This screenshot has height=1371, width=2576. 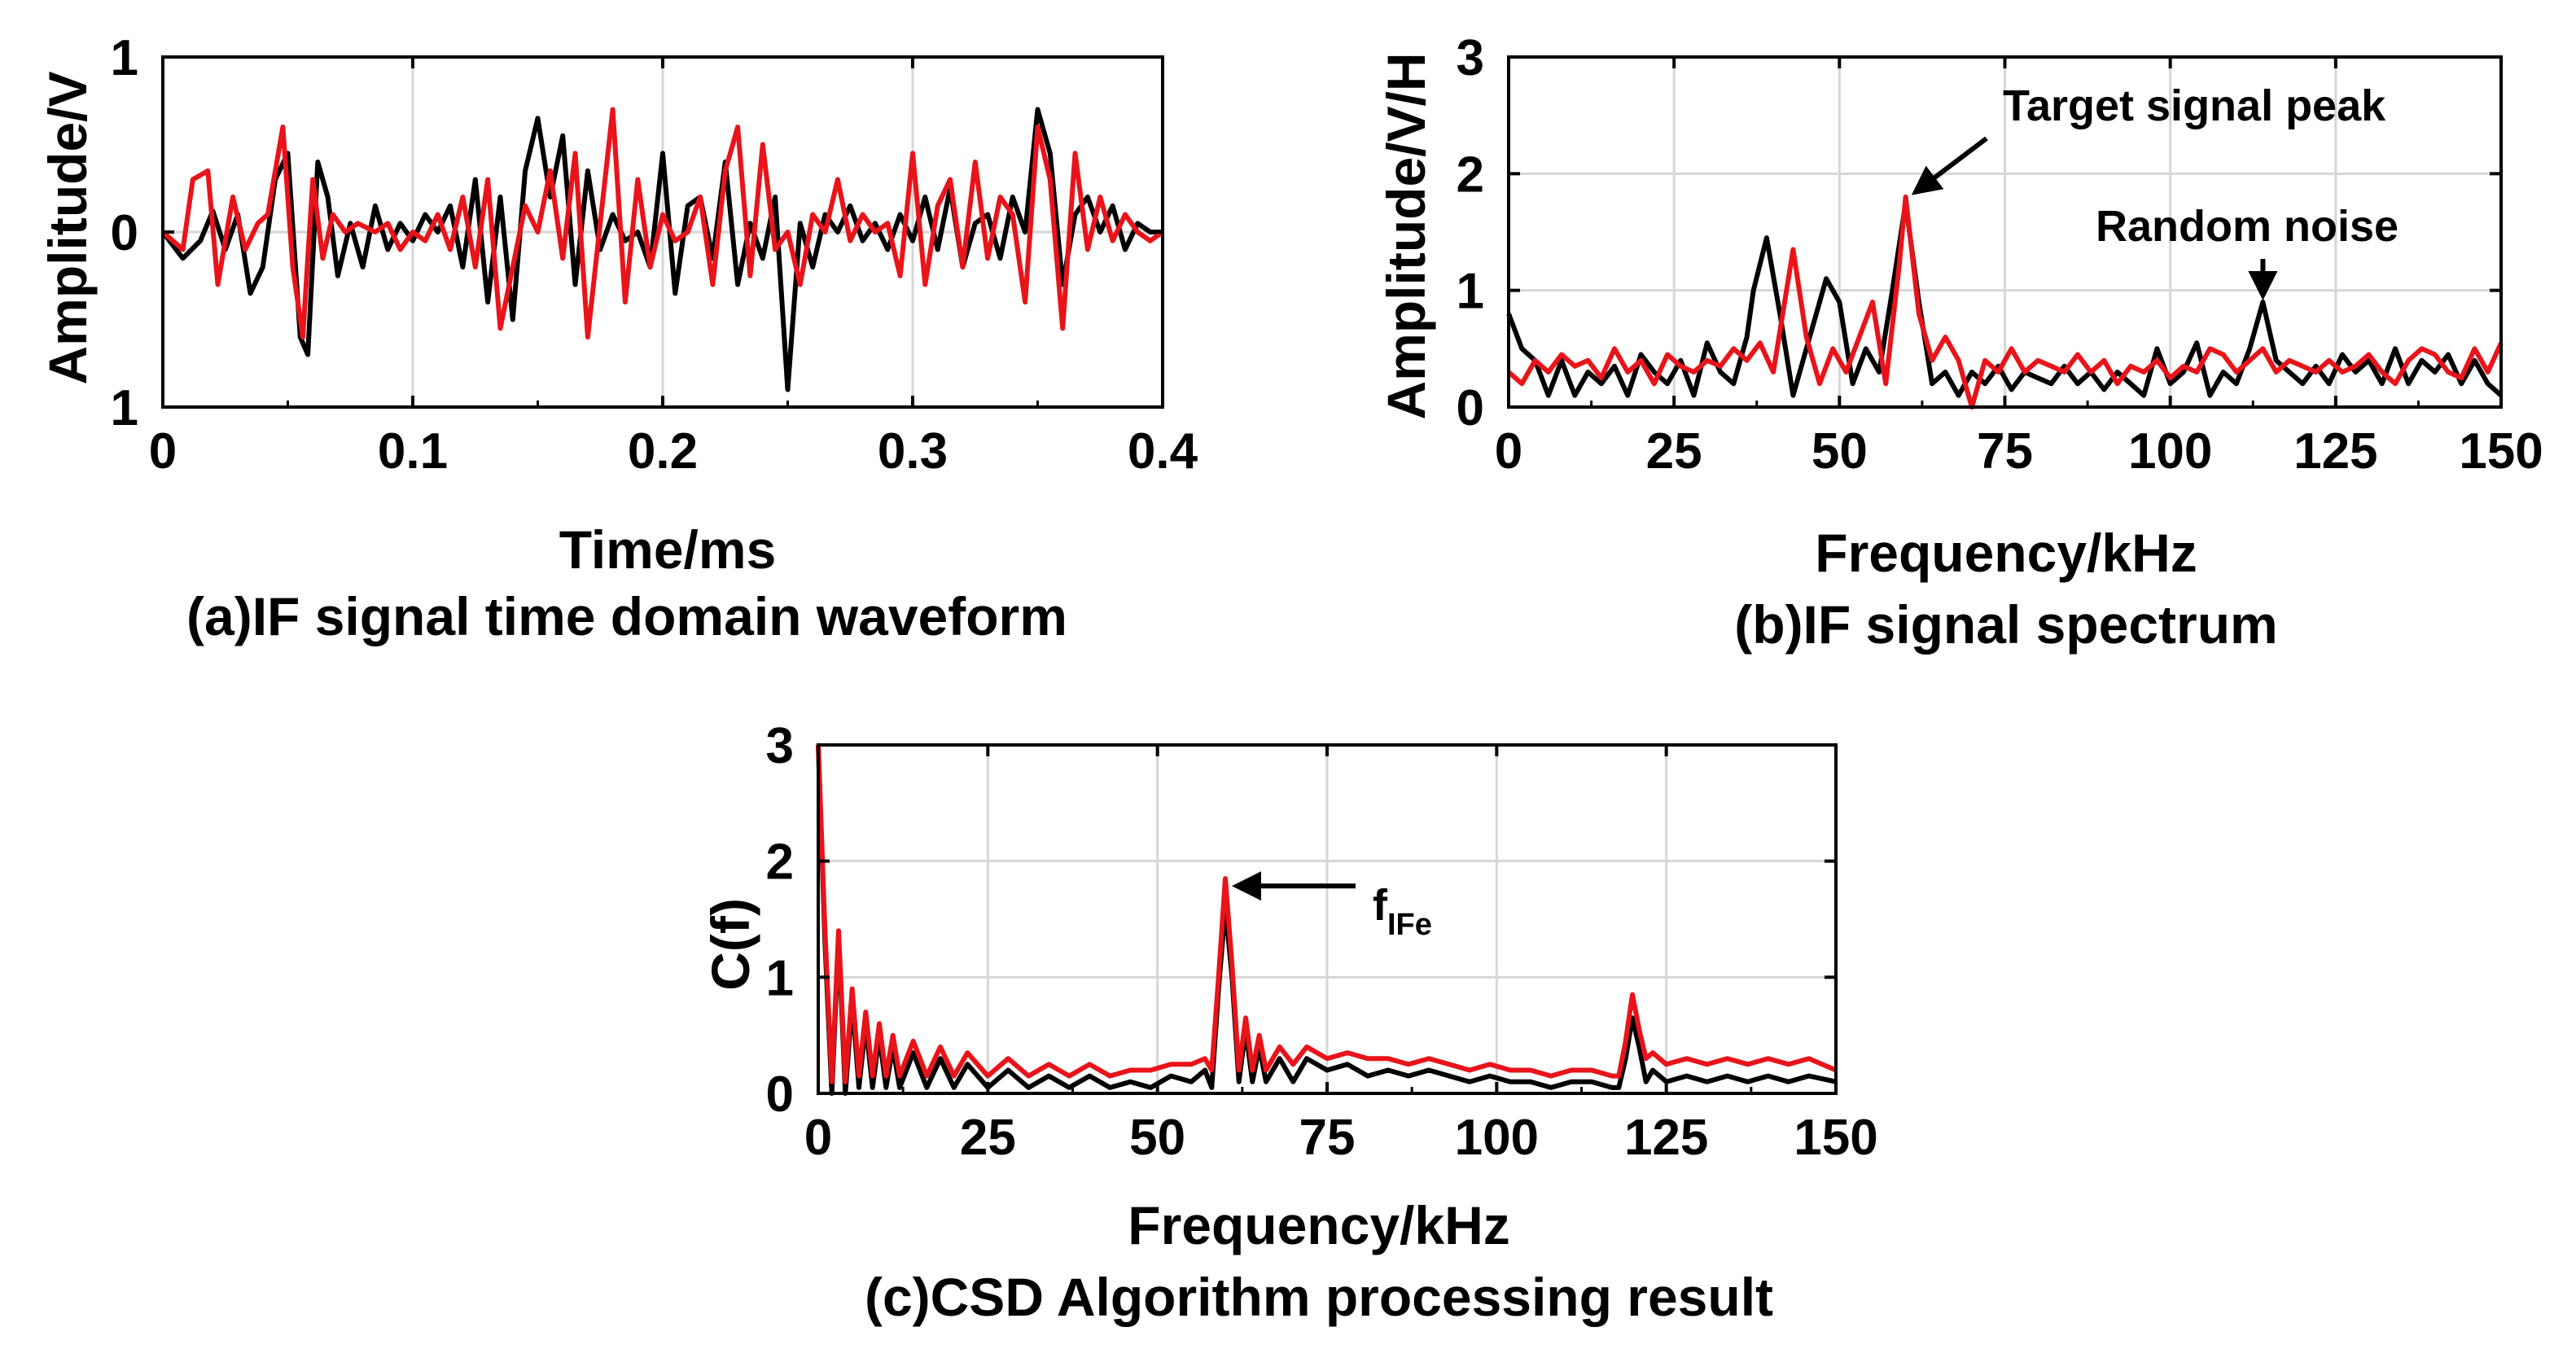 I want to click on panel-c-xlabel: Frequency/kHz, so click(x=1318, y=1225).